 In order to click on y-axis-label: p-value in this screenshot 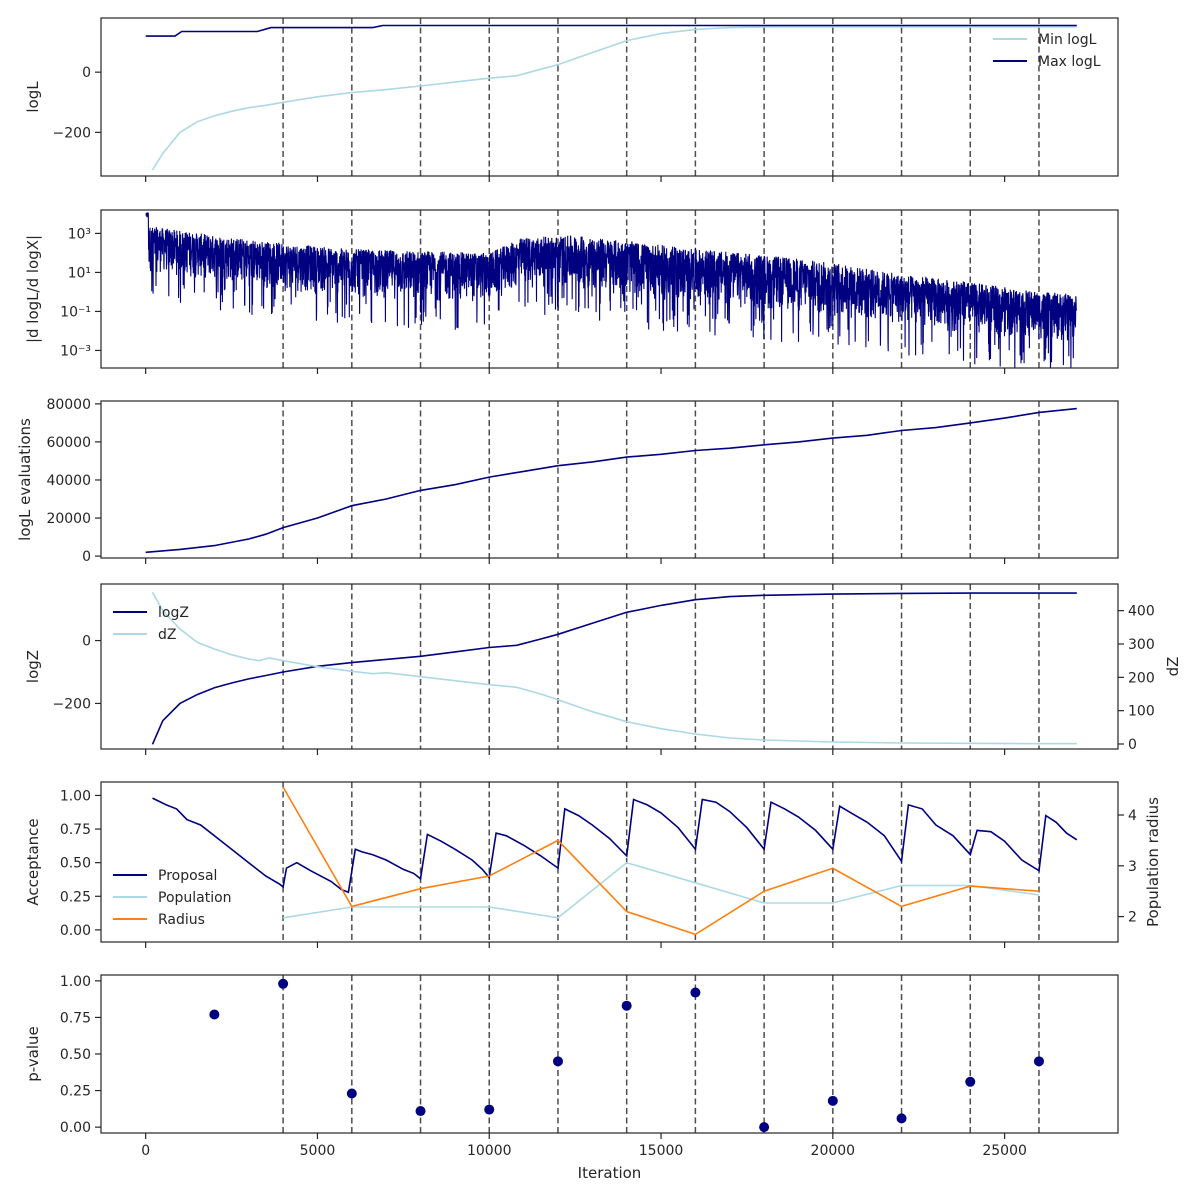, I will do `click(33, 1054)`.